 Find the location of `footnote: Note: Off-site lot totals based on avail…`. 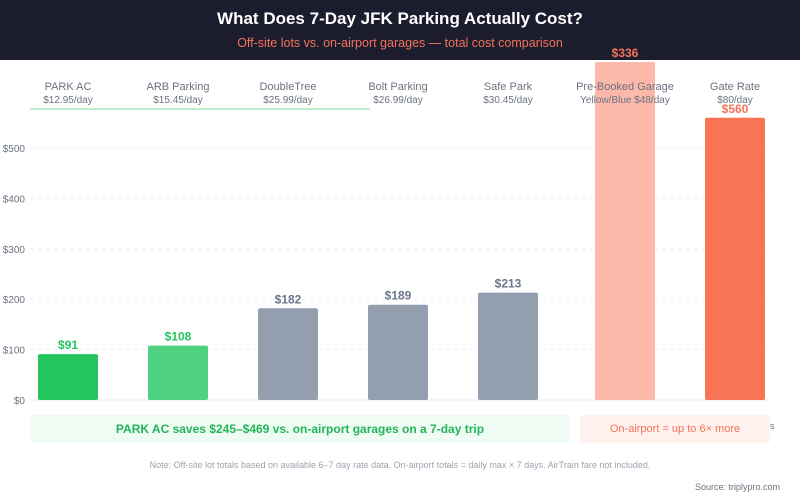

footnote: Note: Off-site lot totals based on avail… is located at coordinates (400, 465).